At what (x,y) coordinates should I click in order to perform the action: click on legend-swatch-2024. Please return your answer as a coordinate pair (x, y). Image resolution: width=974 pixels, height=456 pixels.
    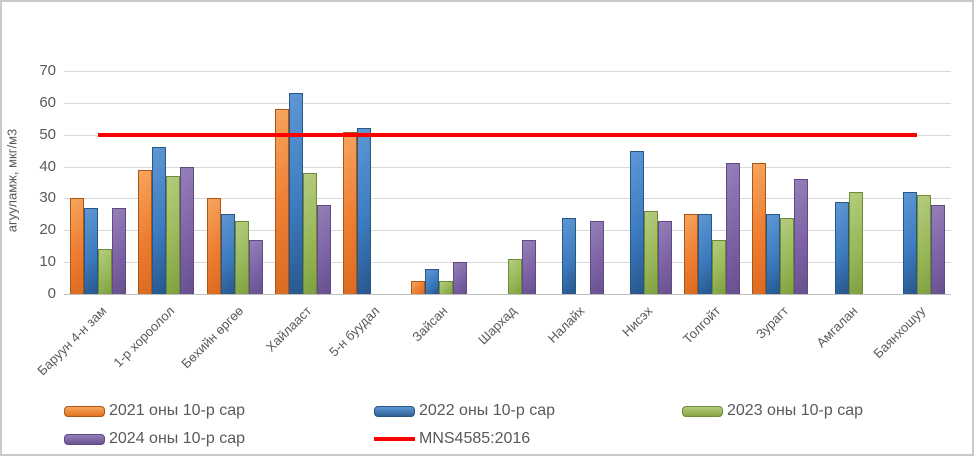
    Looking at the image, I should click on (84, 439).